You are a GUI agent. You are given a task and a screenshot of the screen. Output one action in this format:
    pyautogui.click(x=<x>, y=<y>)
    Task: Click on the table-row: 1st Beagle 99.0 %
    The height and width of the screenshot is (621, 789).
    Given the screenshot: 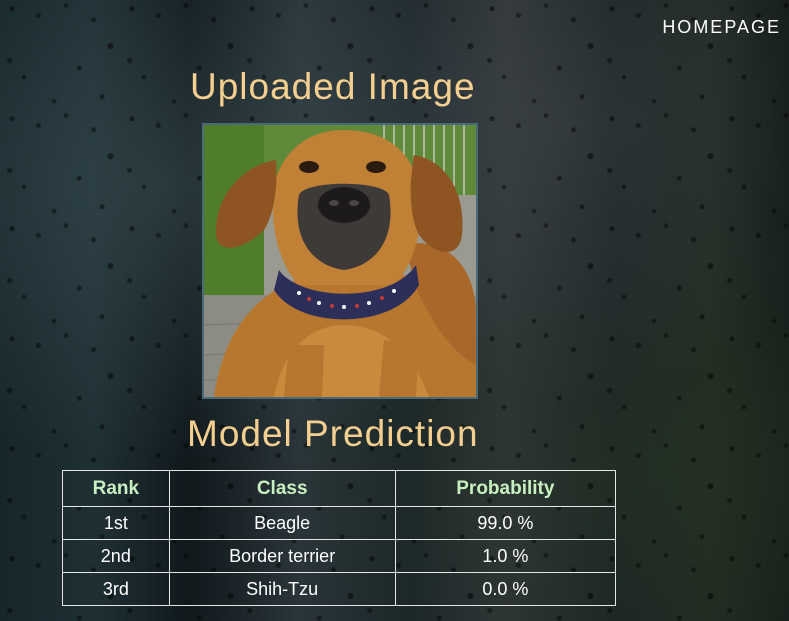 What is the action you would take?
    pyautogui.click(x=339, y=523)
    